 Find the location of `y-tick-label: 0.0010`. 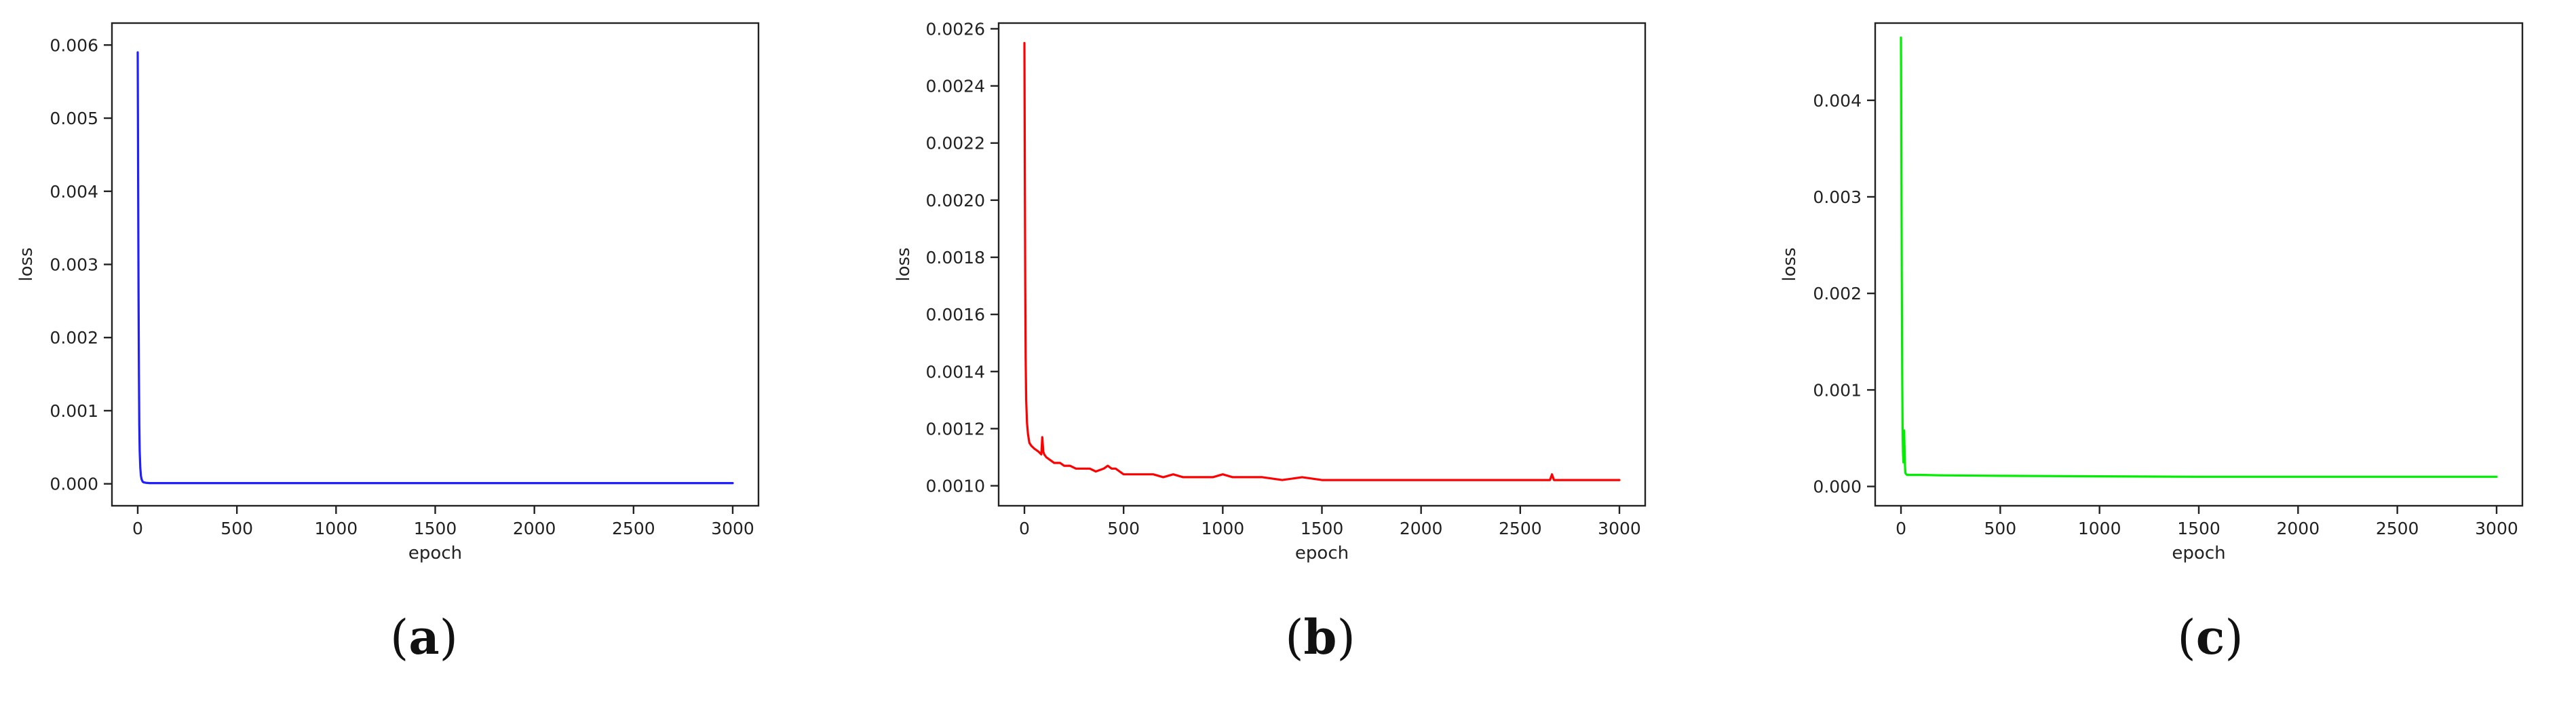

y-tick-label: 0.0010 is located at coordinates (955, 486).